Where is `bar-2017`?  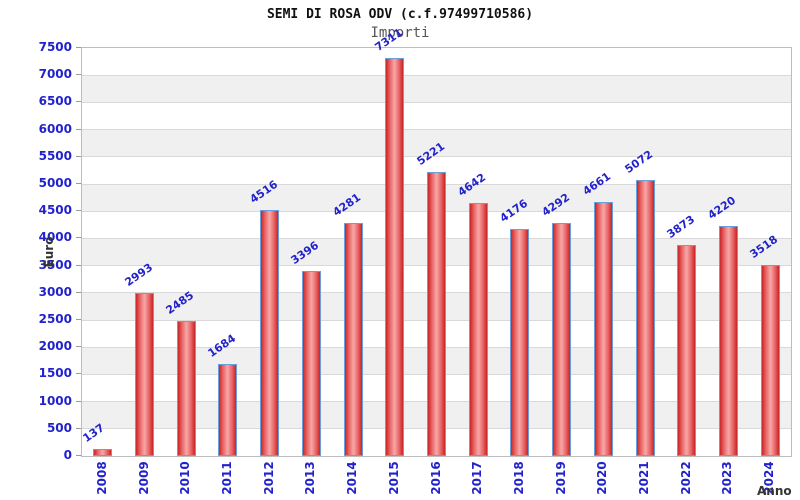 bar-2017 is located at coordinates (478, 329).